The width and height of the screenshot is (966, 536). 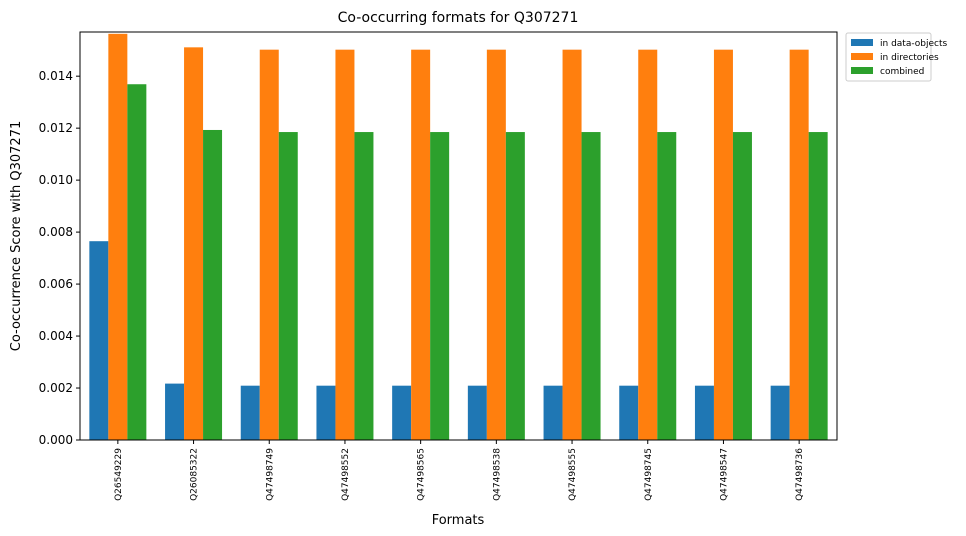 What do you see at coordinates (195, 474) in the screenshot?
I see `x-tick-label: Q26085322` at bounding box center [195, 474].